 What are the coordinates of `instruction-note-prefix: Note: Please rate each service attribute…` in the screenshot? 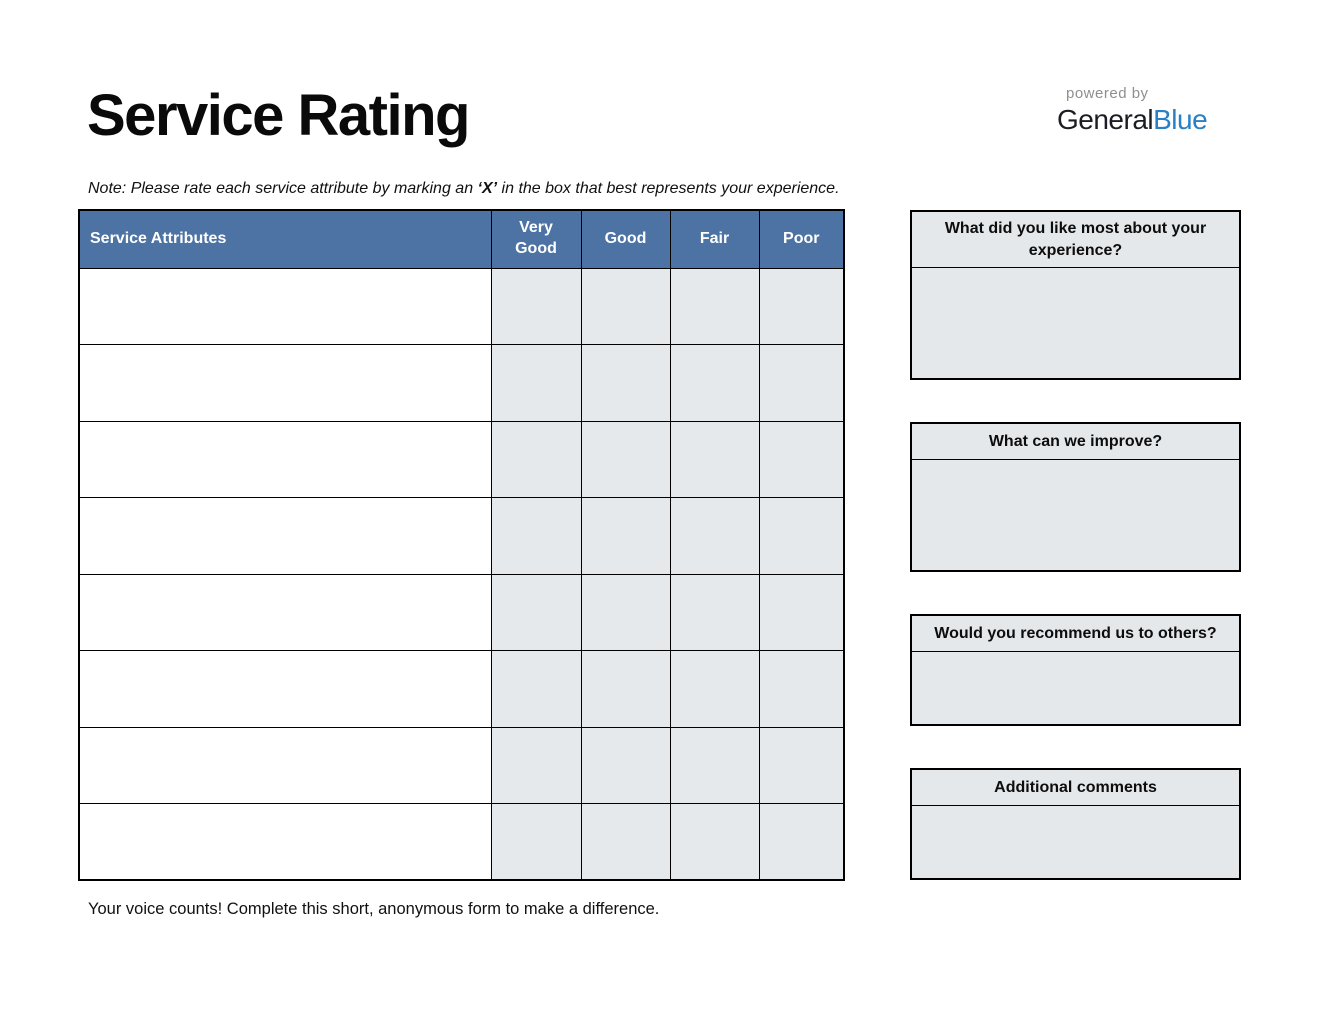 It's located at (283, 188).